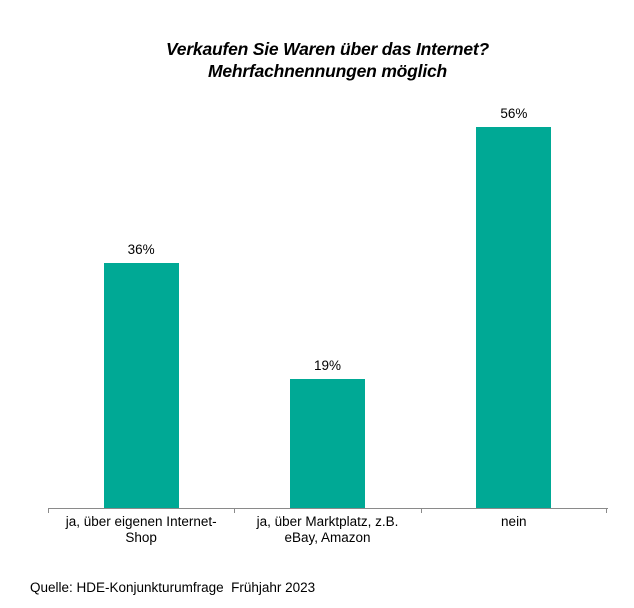 This screenshot has width=634, height=608. I want to click on bar-value-label-2: 19%, so click(327, 365).